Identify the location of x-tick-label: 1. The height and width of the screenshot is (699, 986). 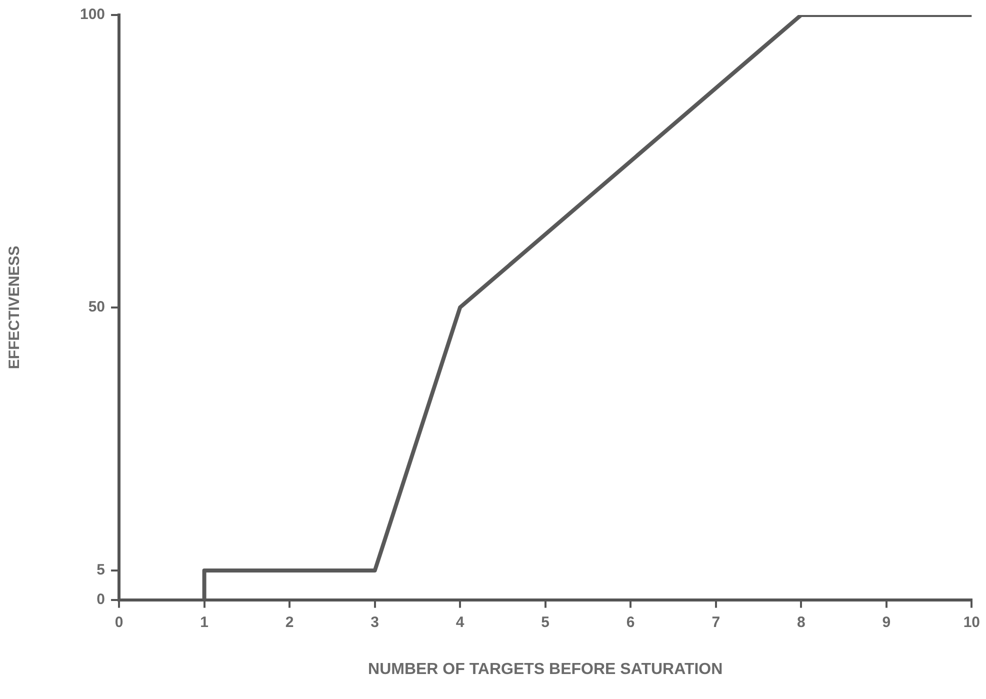
(204, 622).